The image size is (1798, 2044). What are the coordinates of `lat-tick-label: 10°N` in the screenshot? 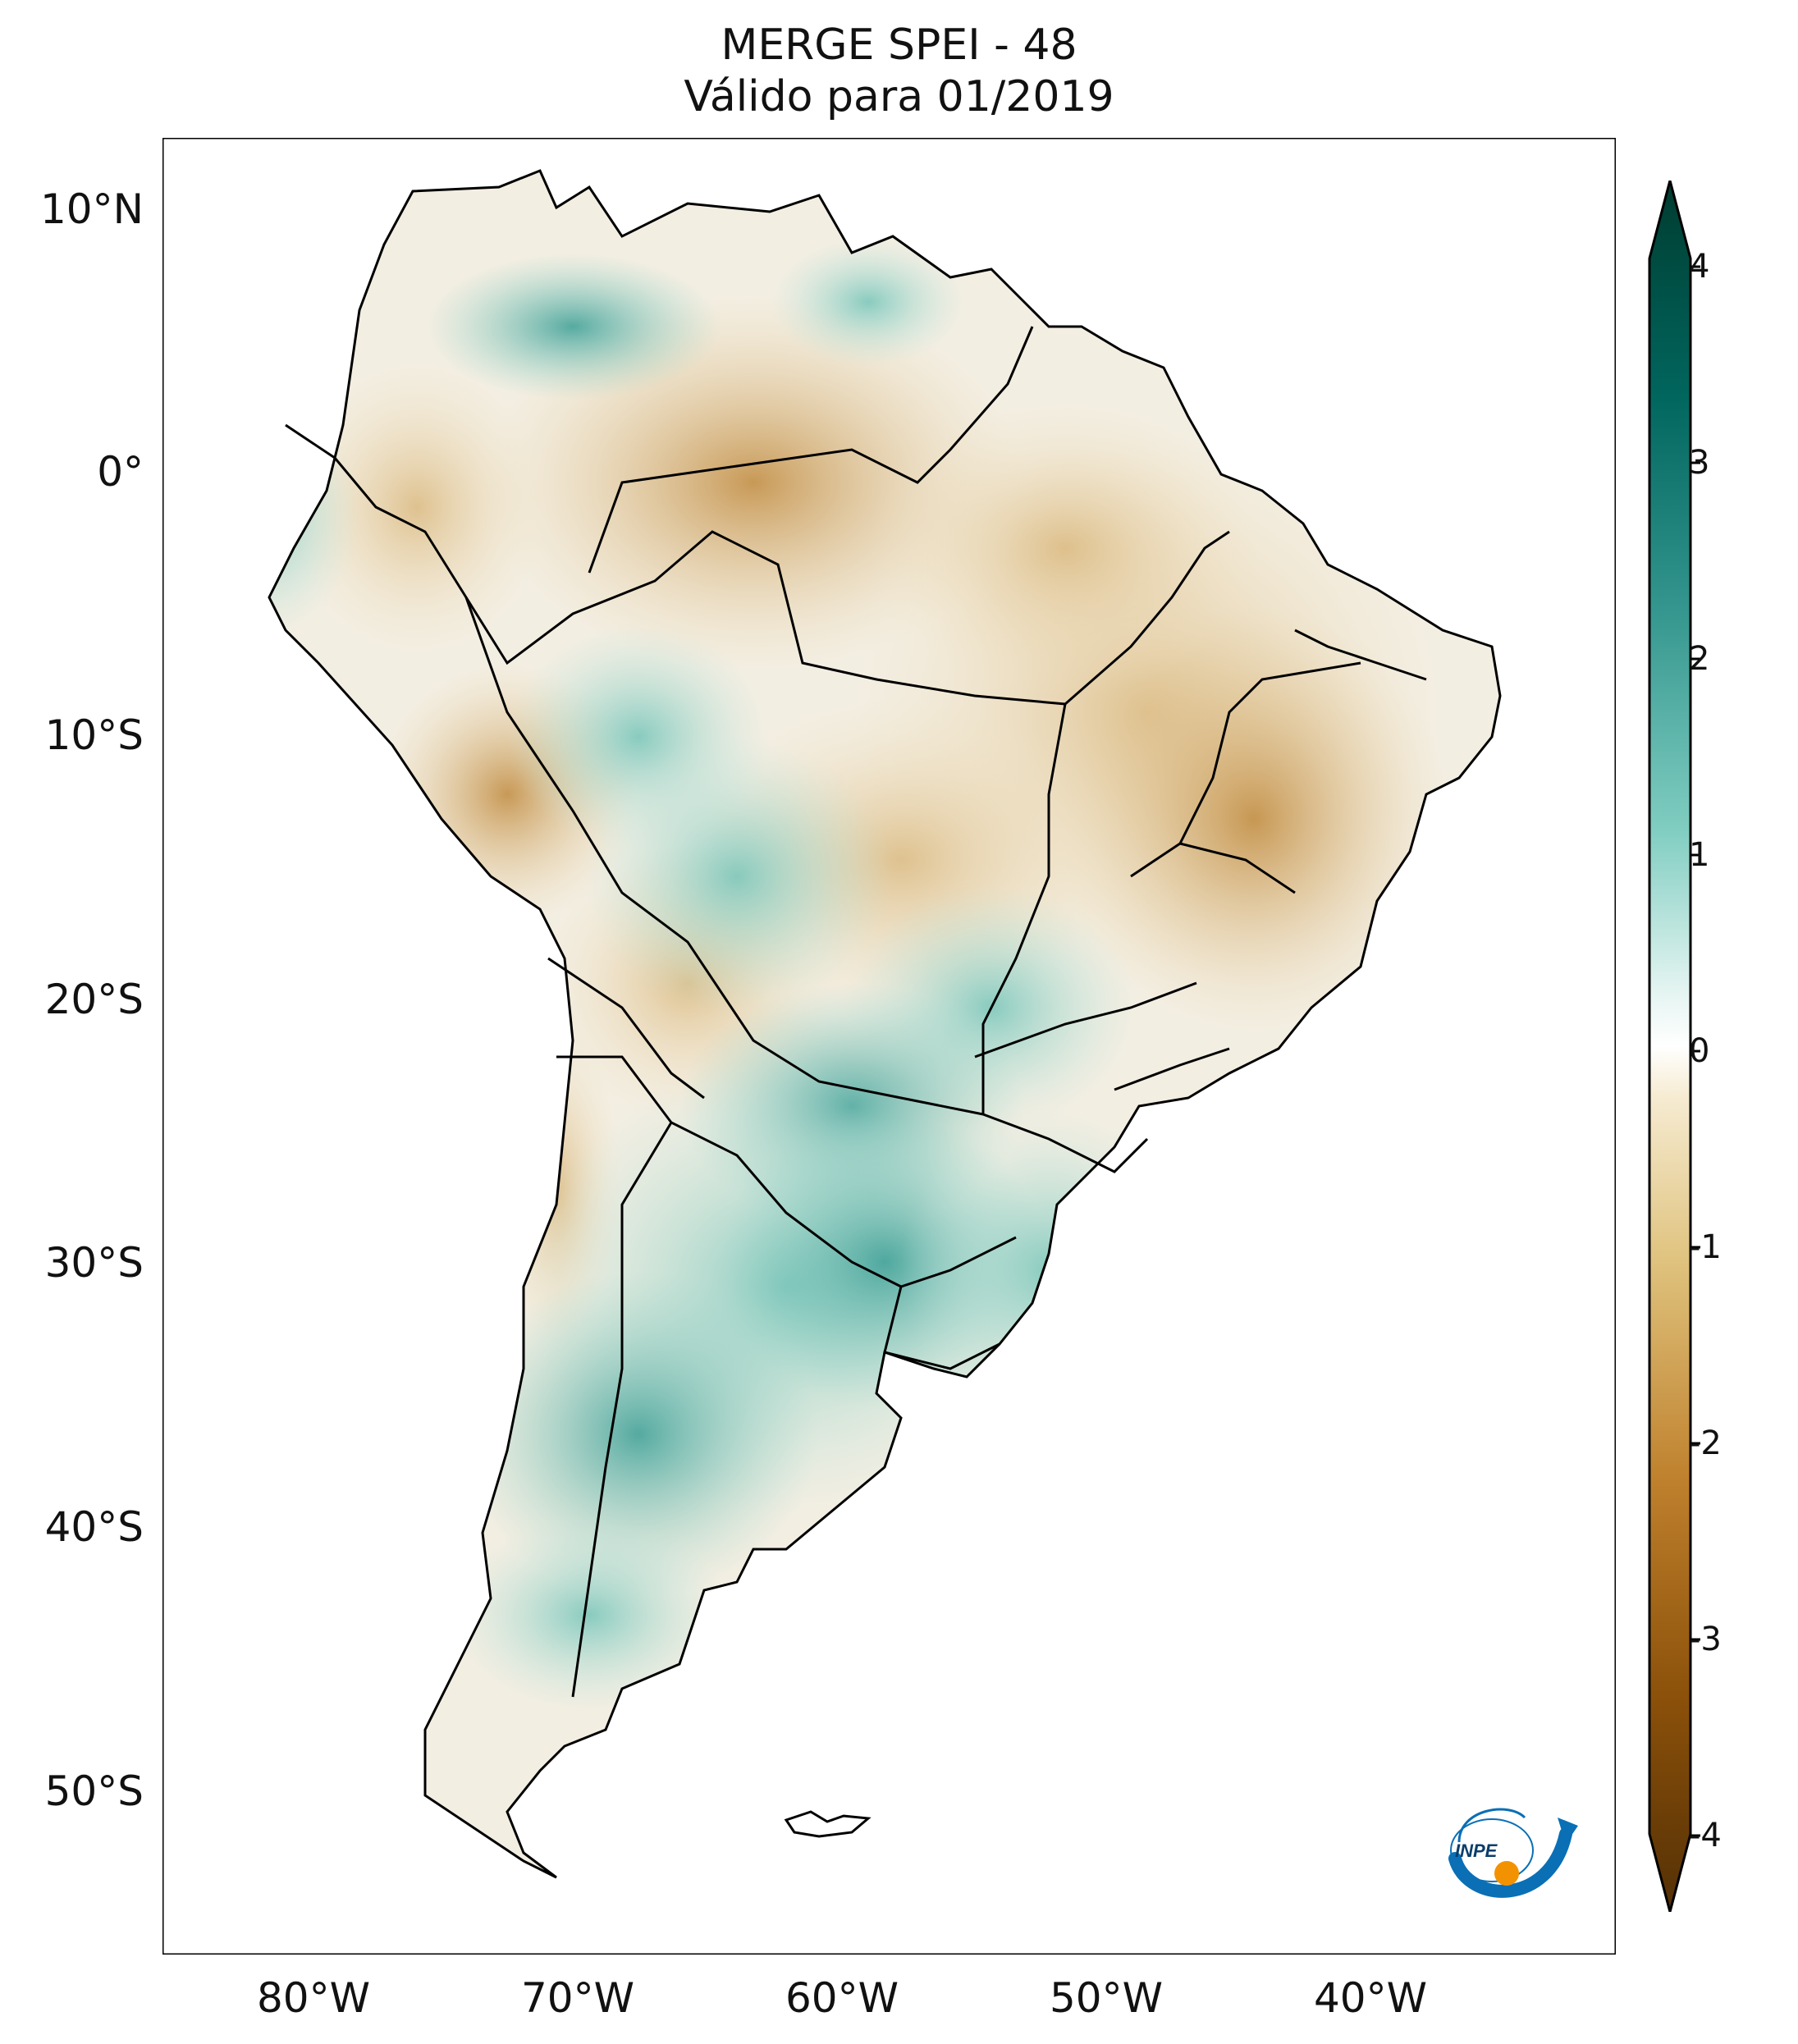 It's located at (91, 209).